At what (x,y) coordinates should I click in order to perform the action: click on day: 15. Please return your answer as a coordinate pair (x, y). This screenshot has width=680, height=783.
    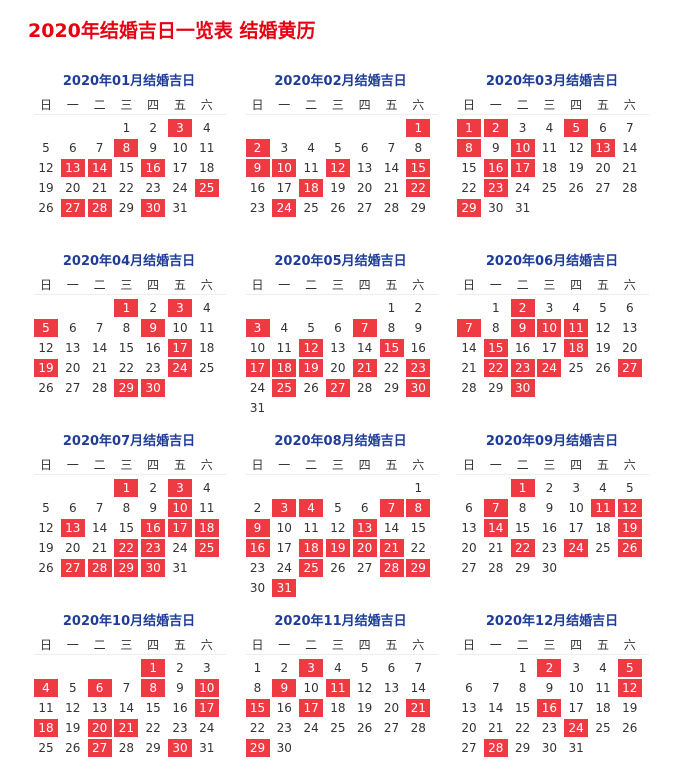
    Looking at the image, I should click on (391, 347).